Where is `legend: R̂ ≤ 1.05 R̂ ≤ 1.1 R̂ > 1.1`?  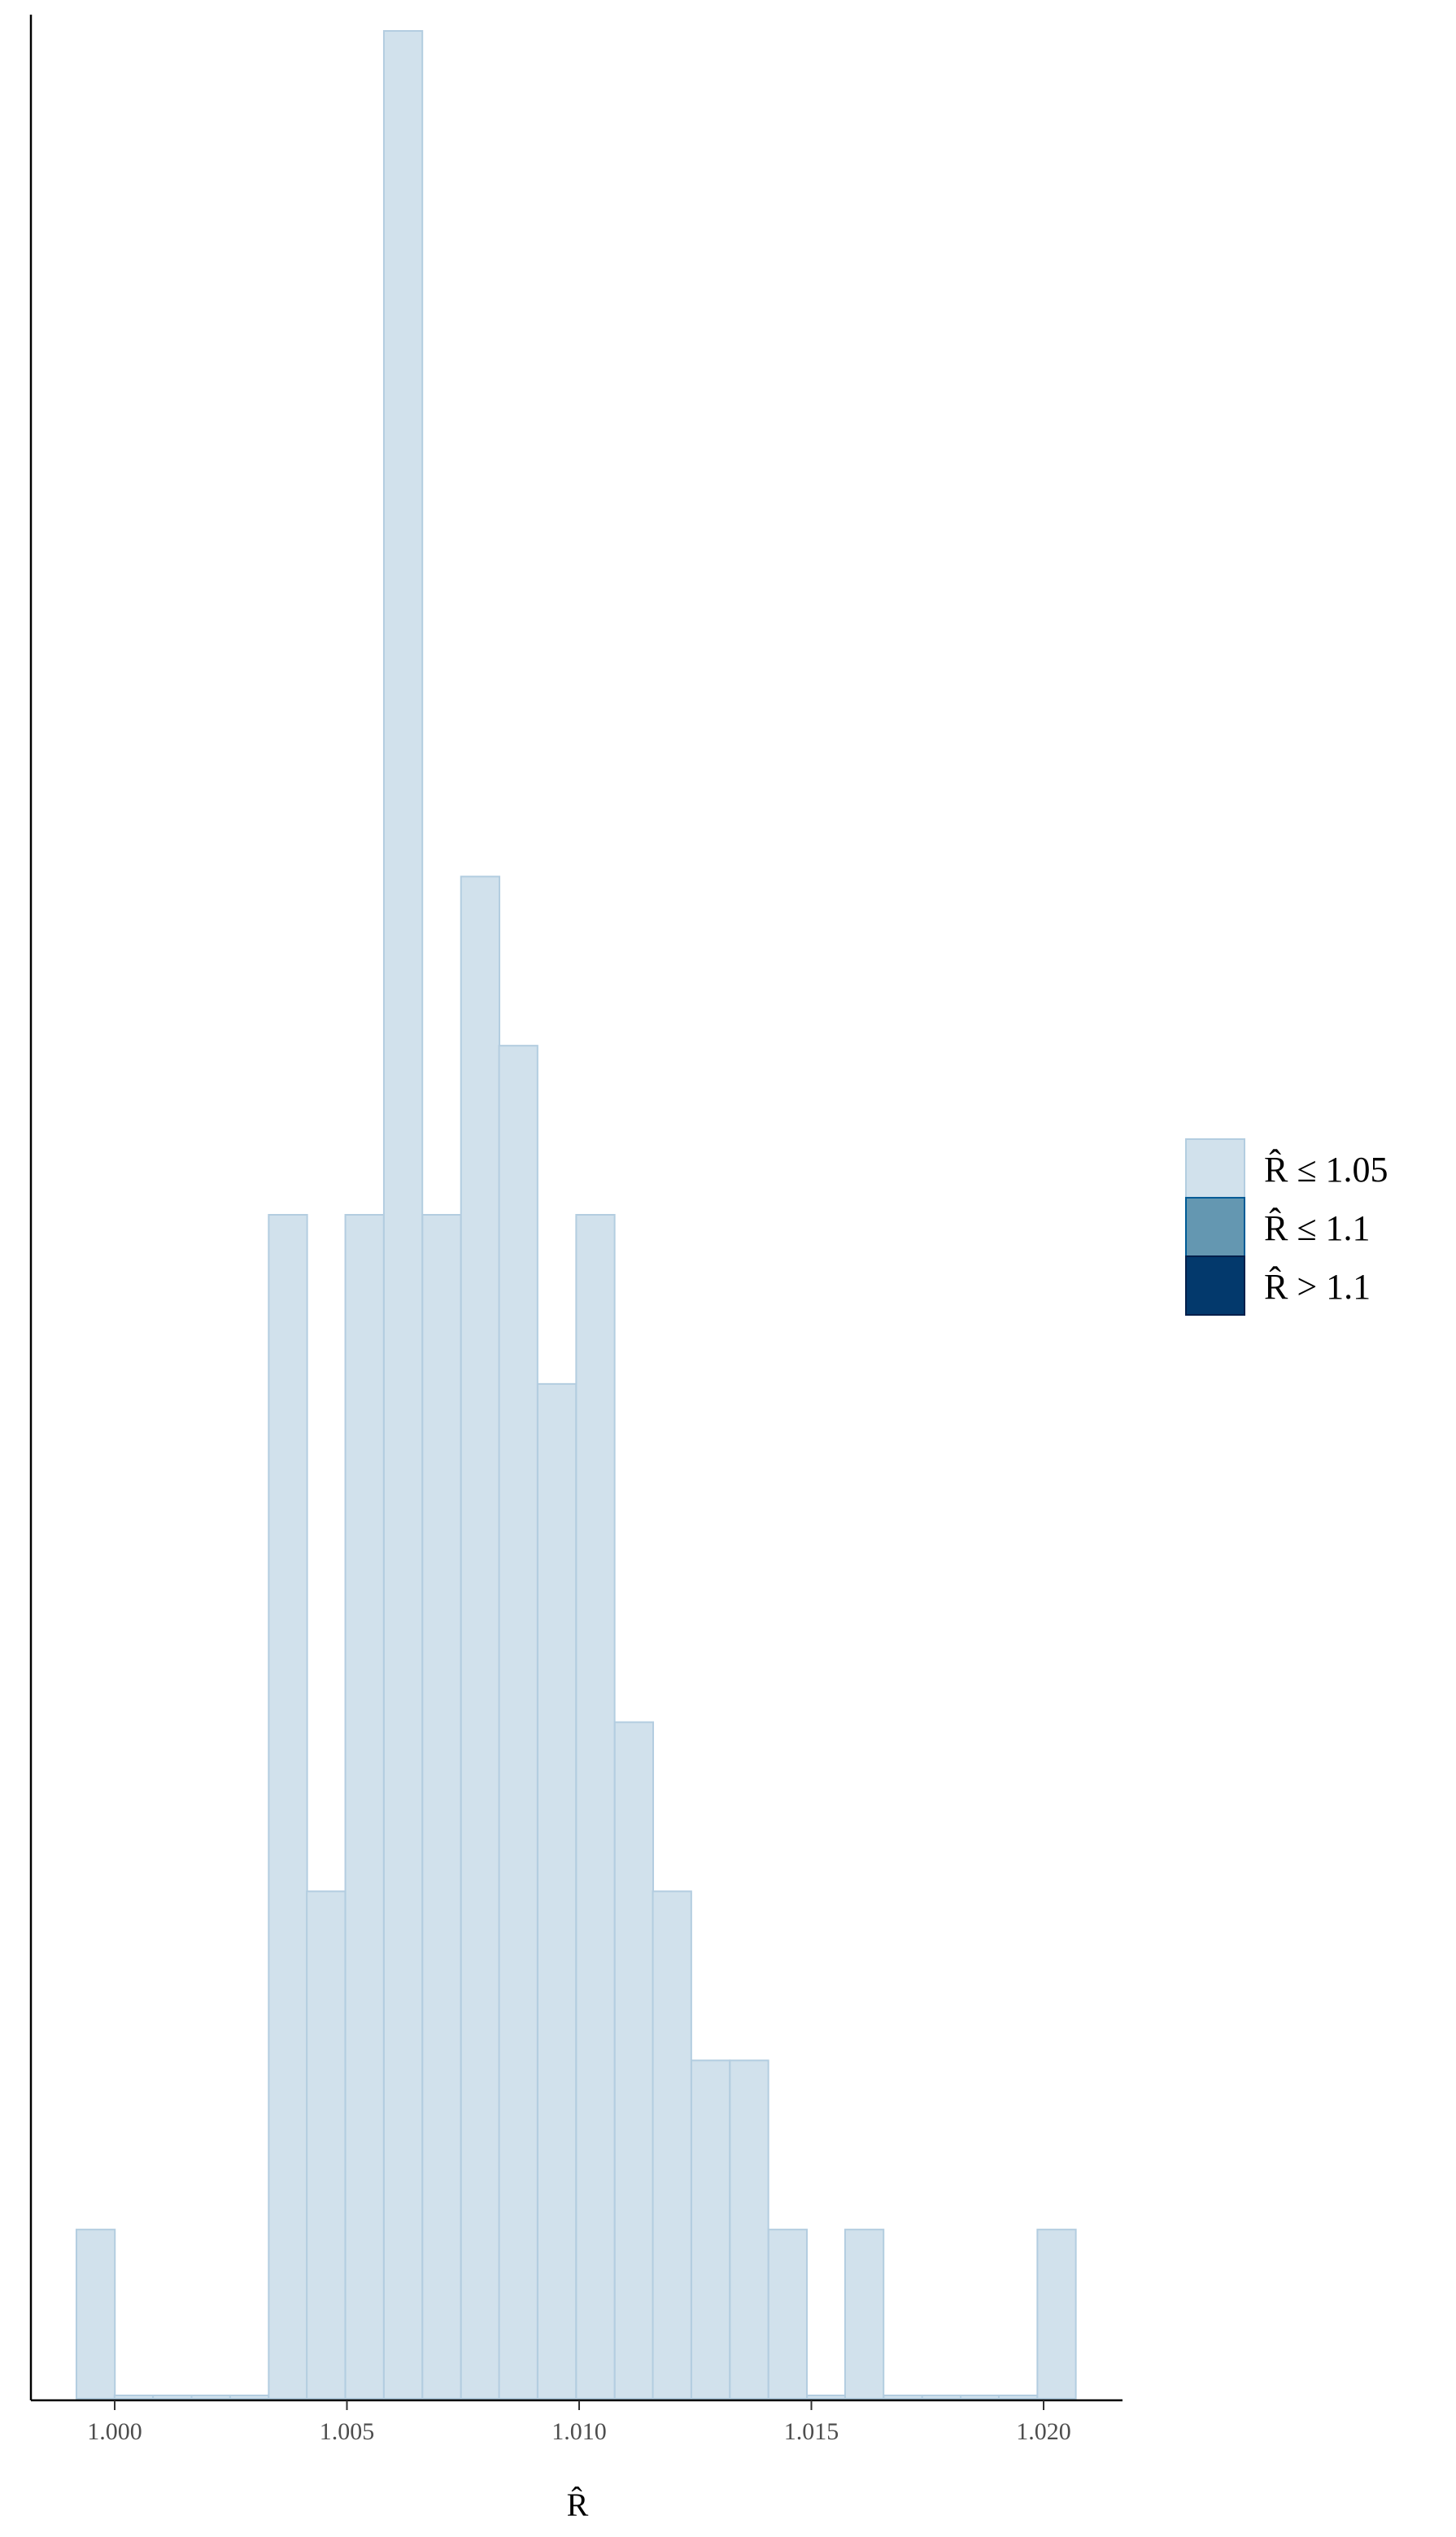 legend: R̂ ≤ 1.05 R̂ ≤ 1.1 R̂ > 1.1 is located at coordinates (1287, 1227).